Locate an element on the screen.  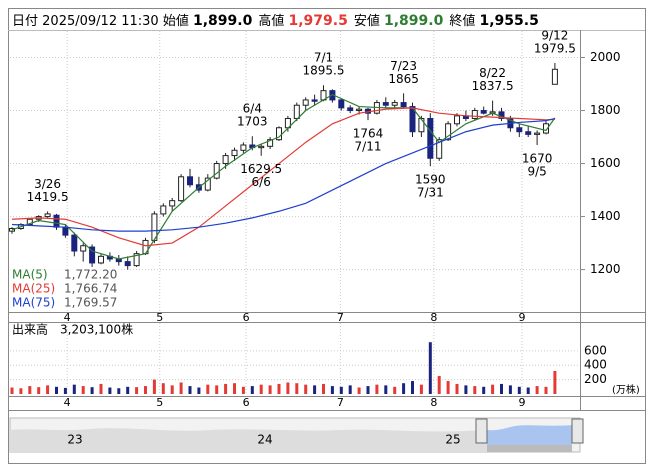
field-value: 1,899.0 is located at coordinates (222, 21).